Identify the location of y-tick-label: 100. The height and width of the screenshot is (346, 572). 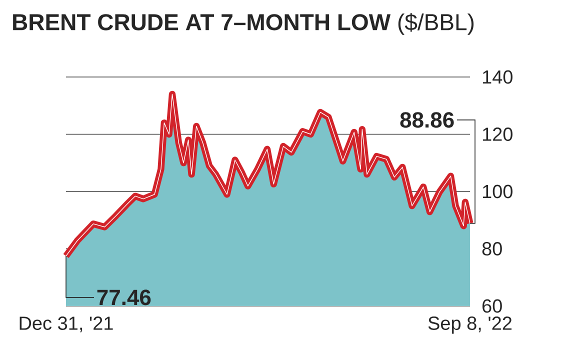
(497, 191).